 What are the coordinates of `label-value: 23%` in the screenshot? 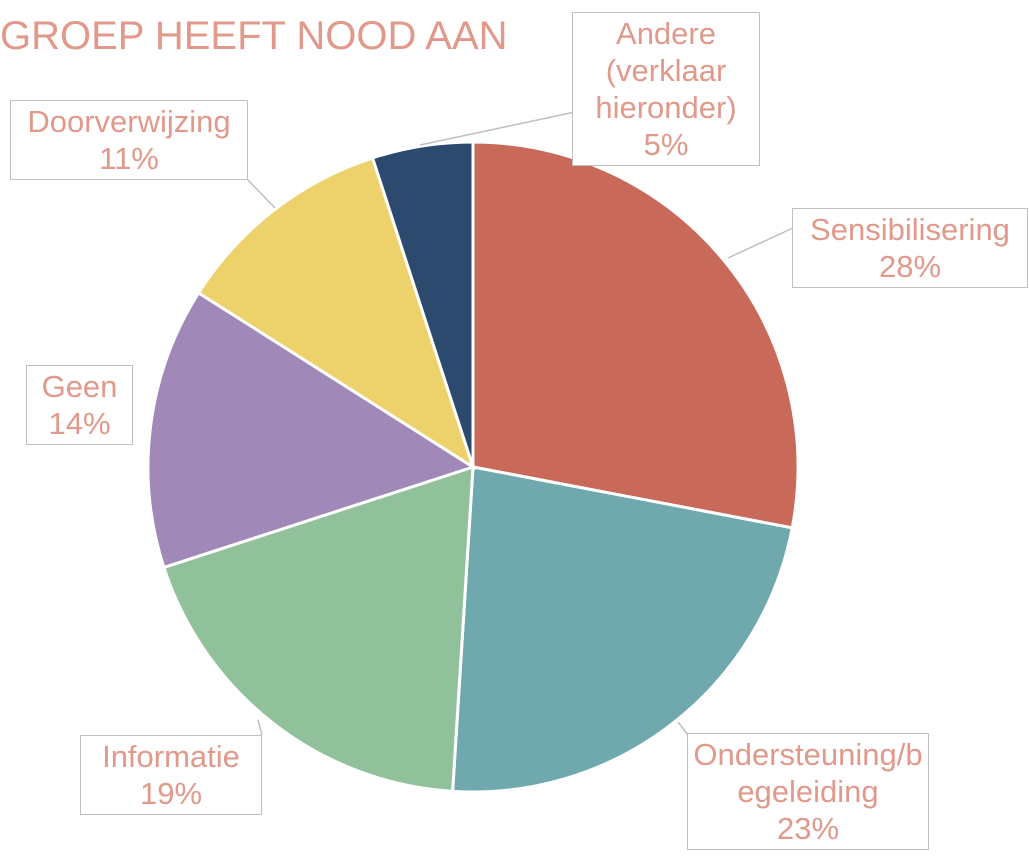 It's located at (808, 828).